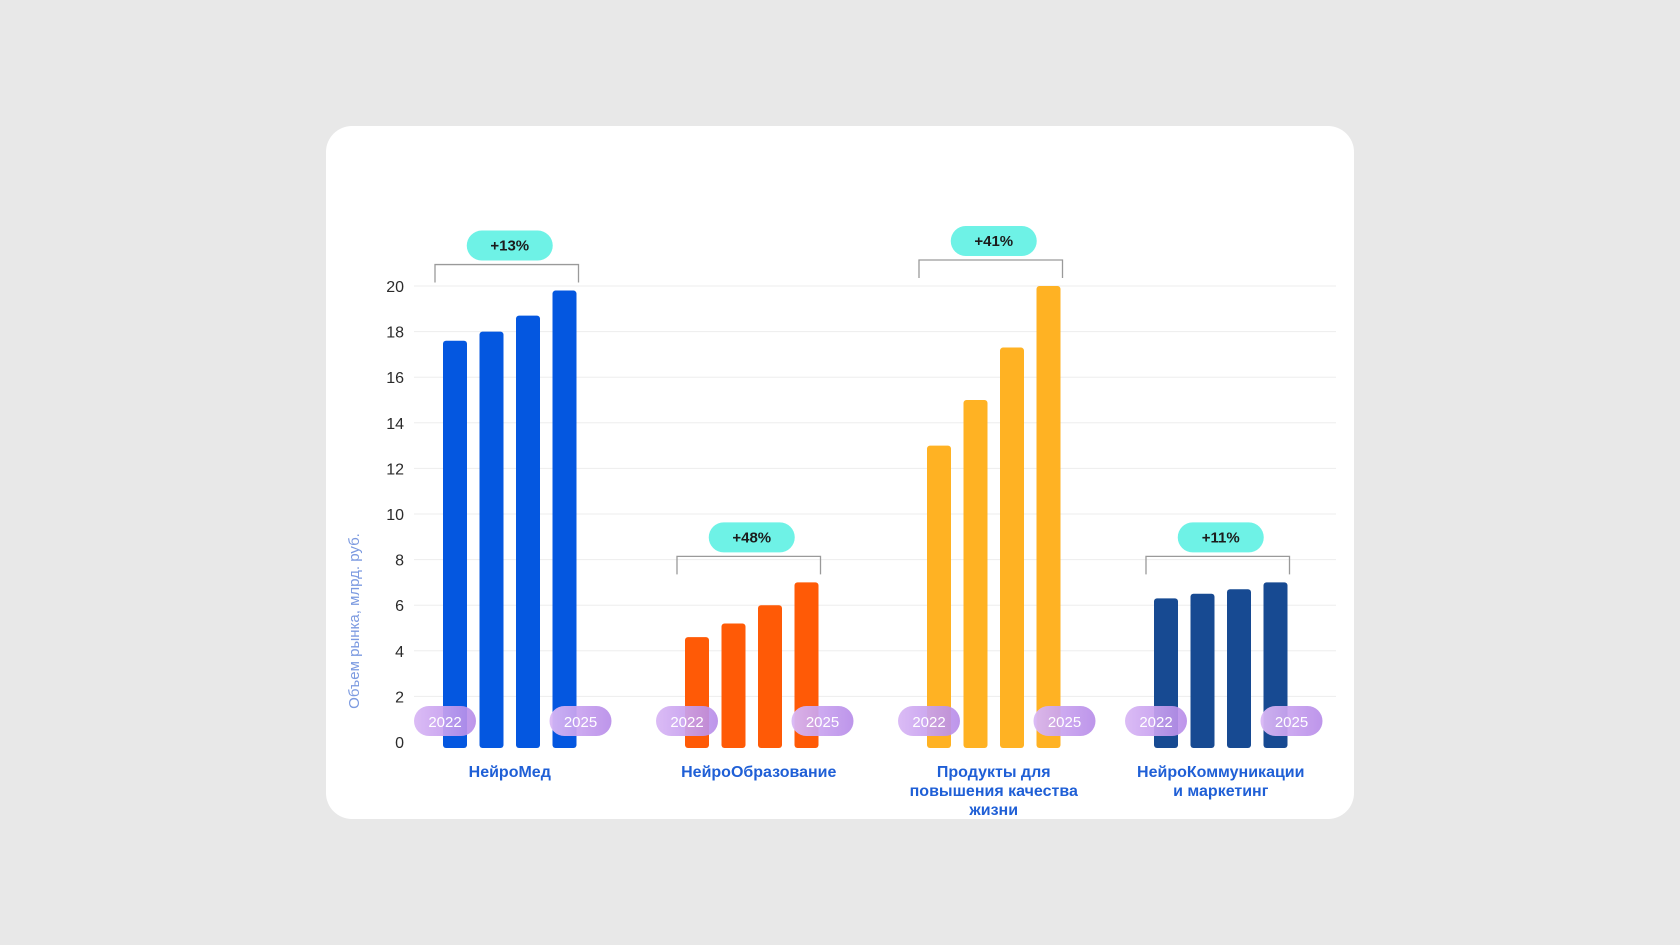 This screenshot has width=1680, height=945. What do you see at coordinates (399, 743) in the screenshot?
I see `y-tick-label: 0` at bounding box center [399, 743].